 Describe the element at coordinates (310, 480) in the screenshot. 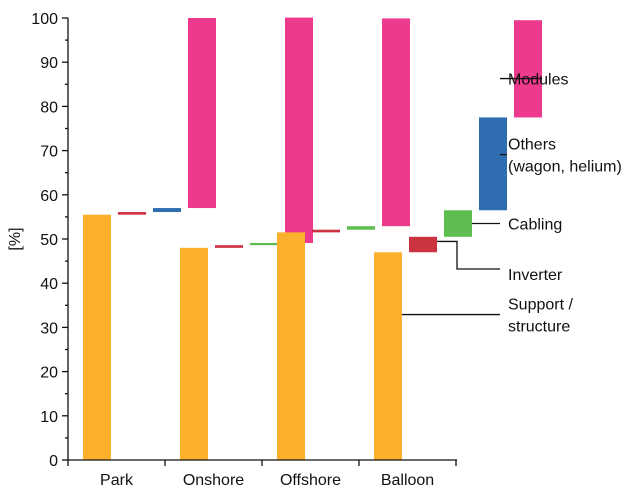

I see `category-label-offshore: Offshore` at that location.